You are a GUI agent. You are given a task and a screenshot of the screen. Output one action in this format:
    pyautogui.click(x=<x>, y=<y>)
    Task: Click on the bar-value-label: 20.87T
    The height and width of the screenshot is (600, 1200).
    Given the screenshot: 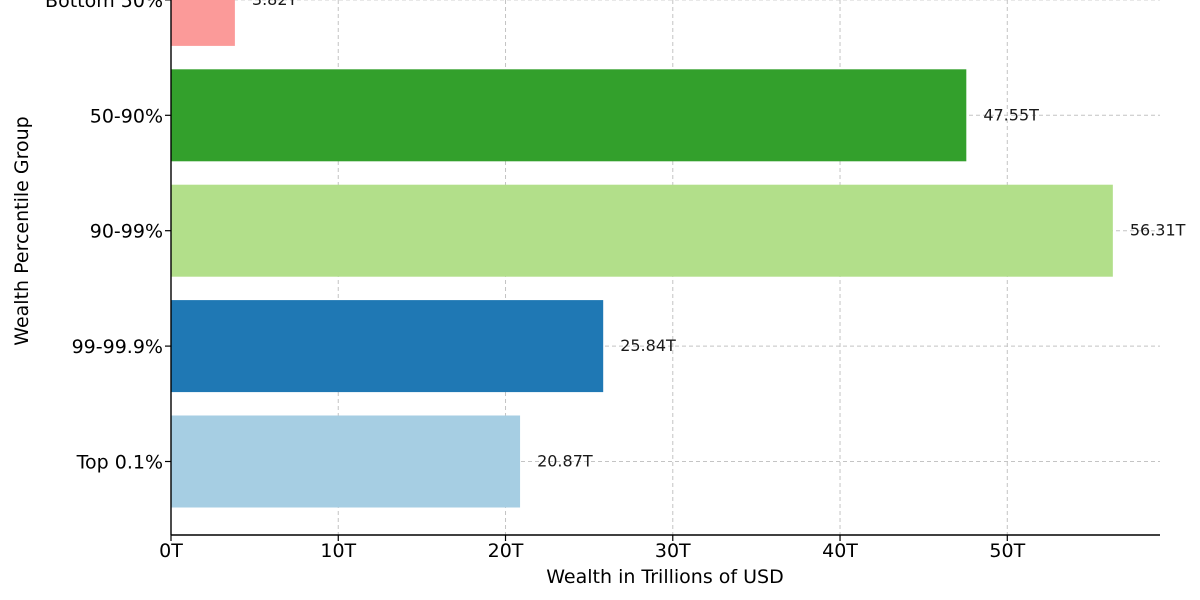 What is the action you would take?
    pyautogui.click(x=565, y=461)
    